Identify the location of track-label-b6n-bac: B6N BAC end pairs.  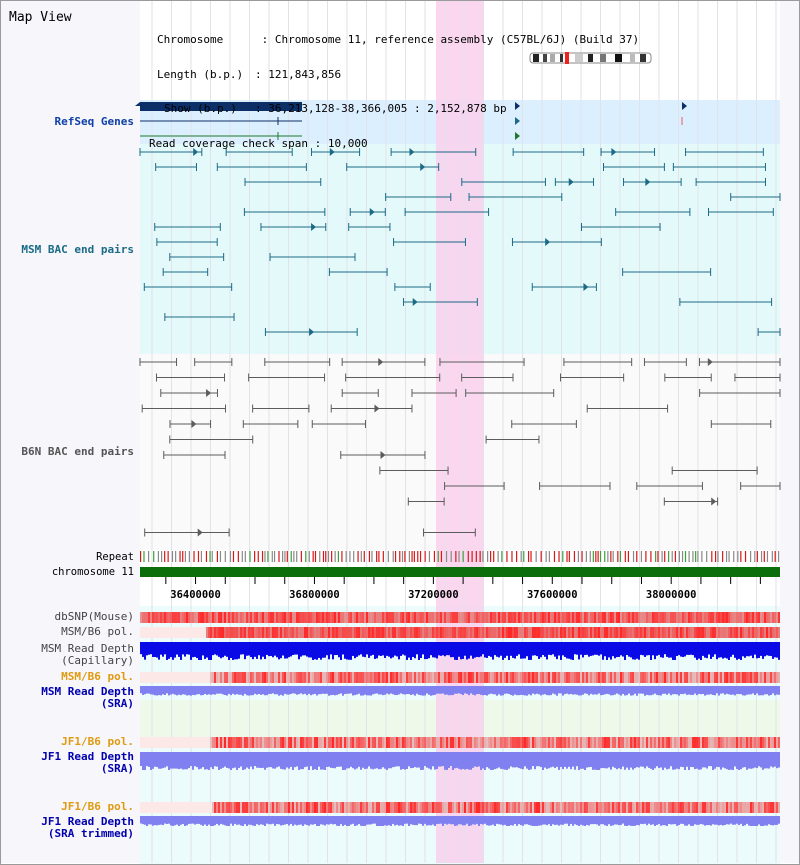
(77, 451).